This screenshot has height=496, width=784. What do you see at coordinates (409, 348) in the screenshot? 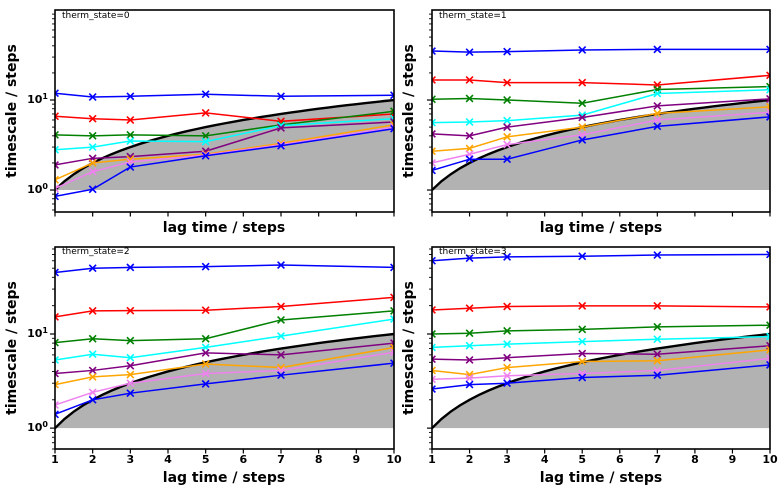
I see `y-axis-label-bottom-right: timescale / steps` at bounding box center [409, 348].